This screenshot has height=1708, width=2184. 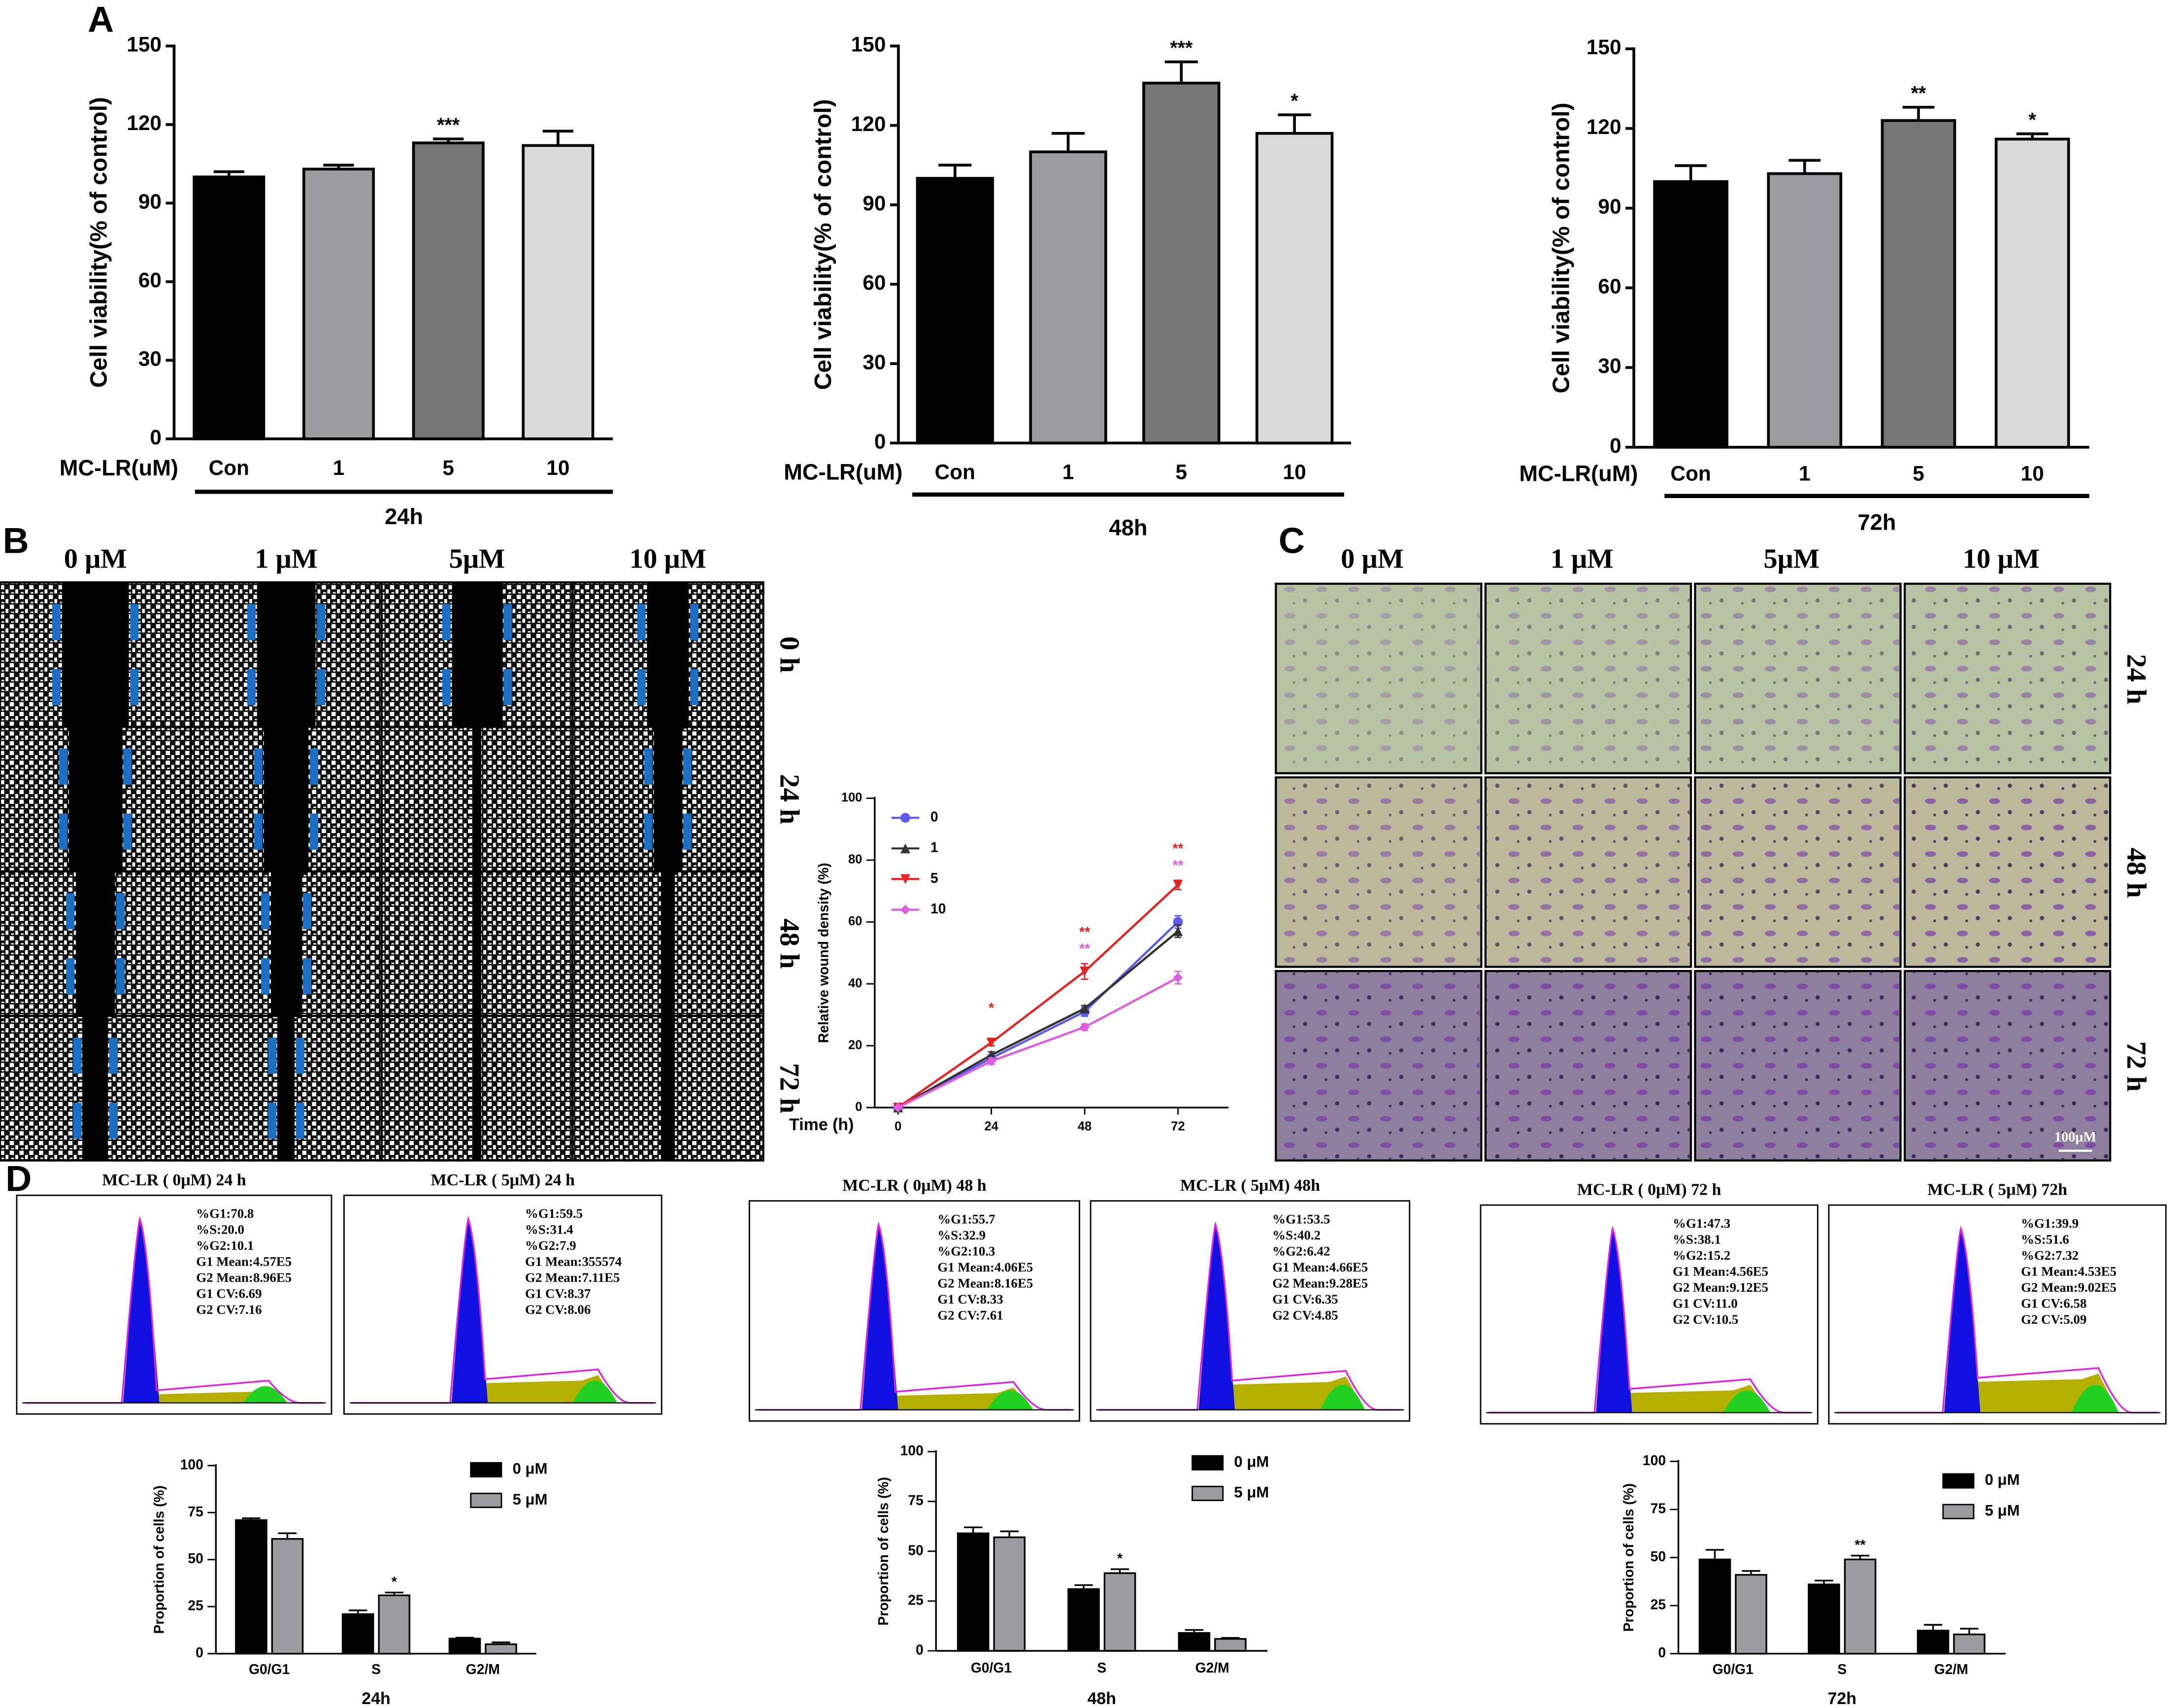 I want to click on histogram-stat: %S:40.2, so click(x=1296, y=1235).